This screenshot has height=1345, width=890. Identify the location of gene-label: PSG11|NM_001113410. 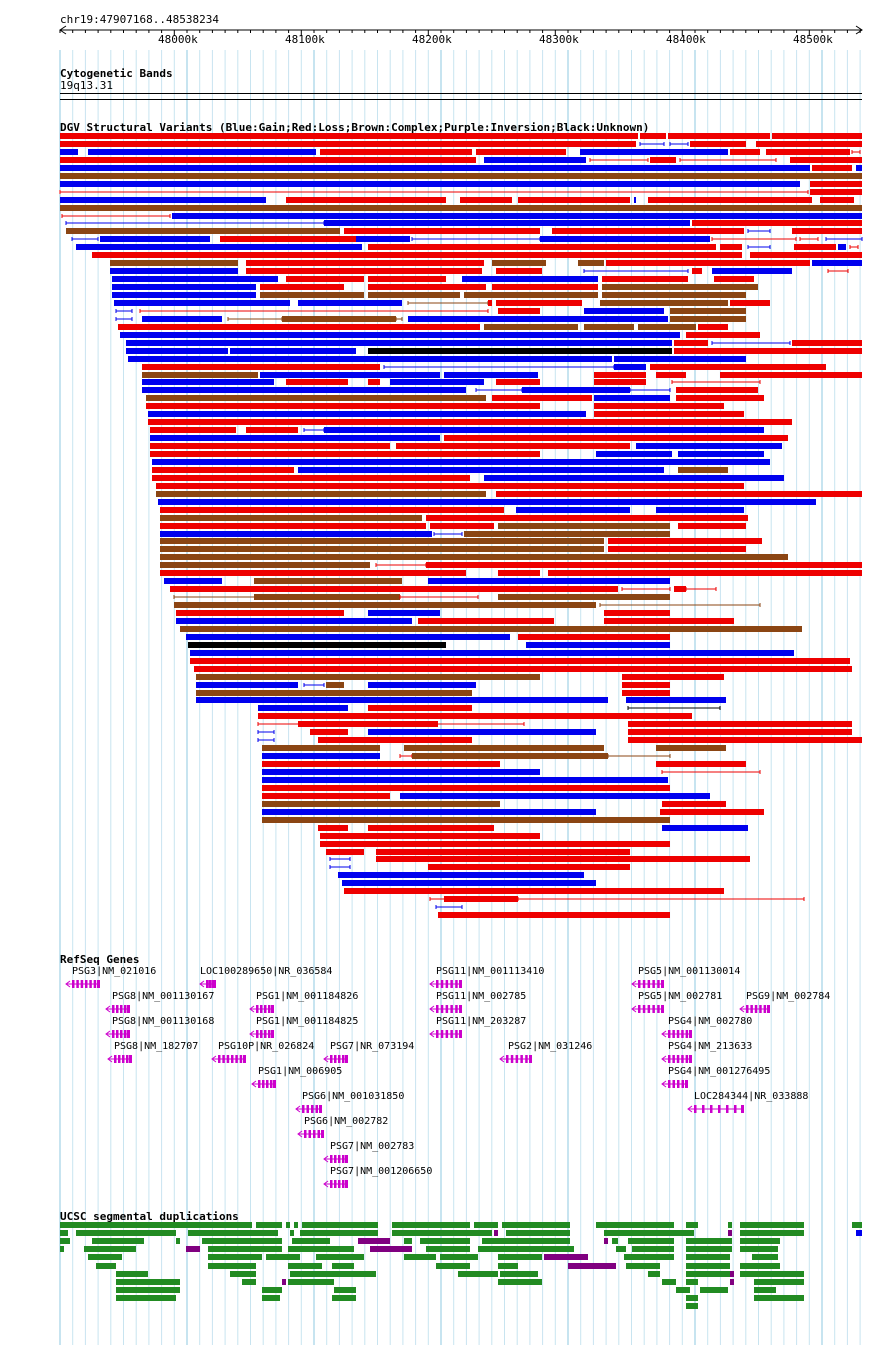
(490, 971).